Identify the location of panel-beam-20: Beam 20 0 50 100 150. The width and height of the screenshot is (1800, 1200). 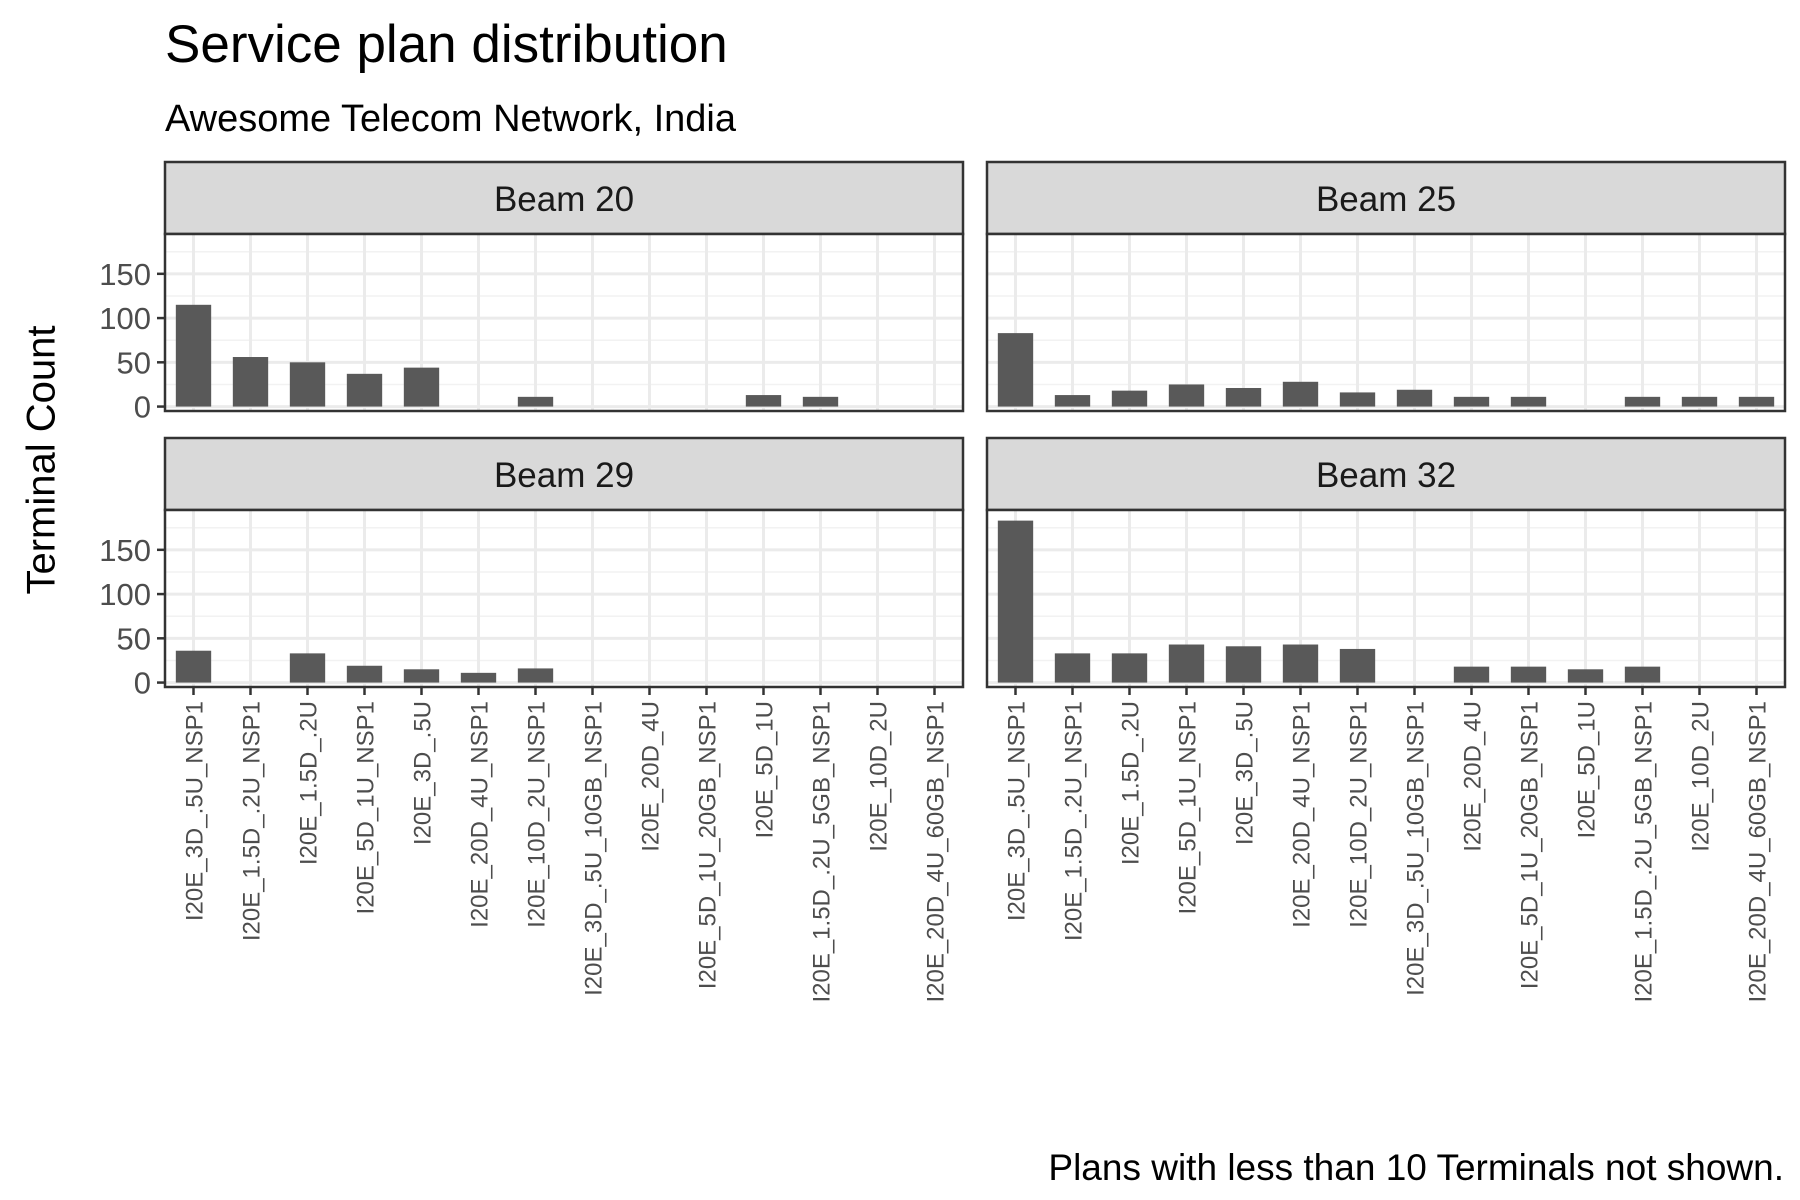
(532, 292).